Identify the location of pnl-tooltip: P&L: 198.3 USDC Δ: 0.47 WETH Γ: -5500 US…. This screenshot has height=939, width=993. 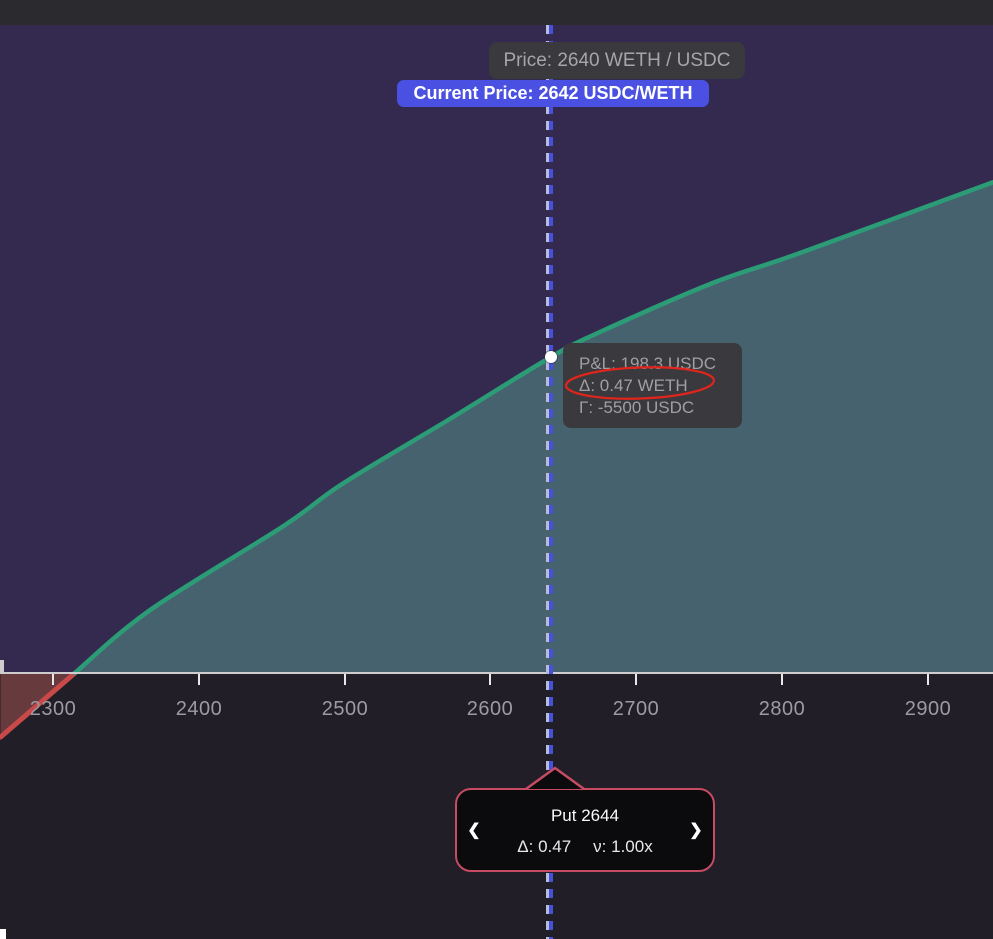
(652, 385).